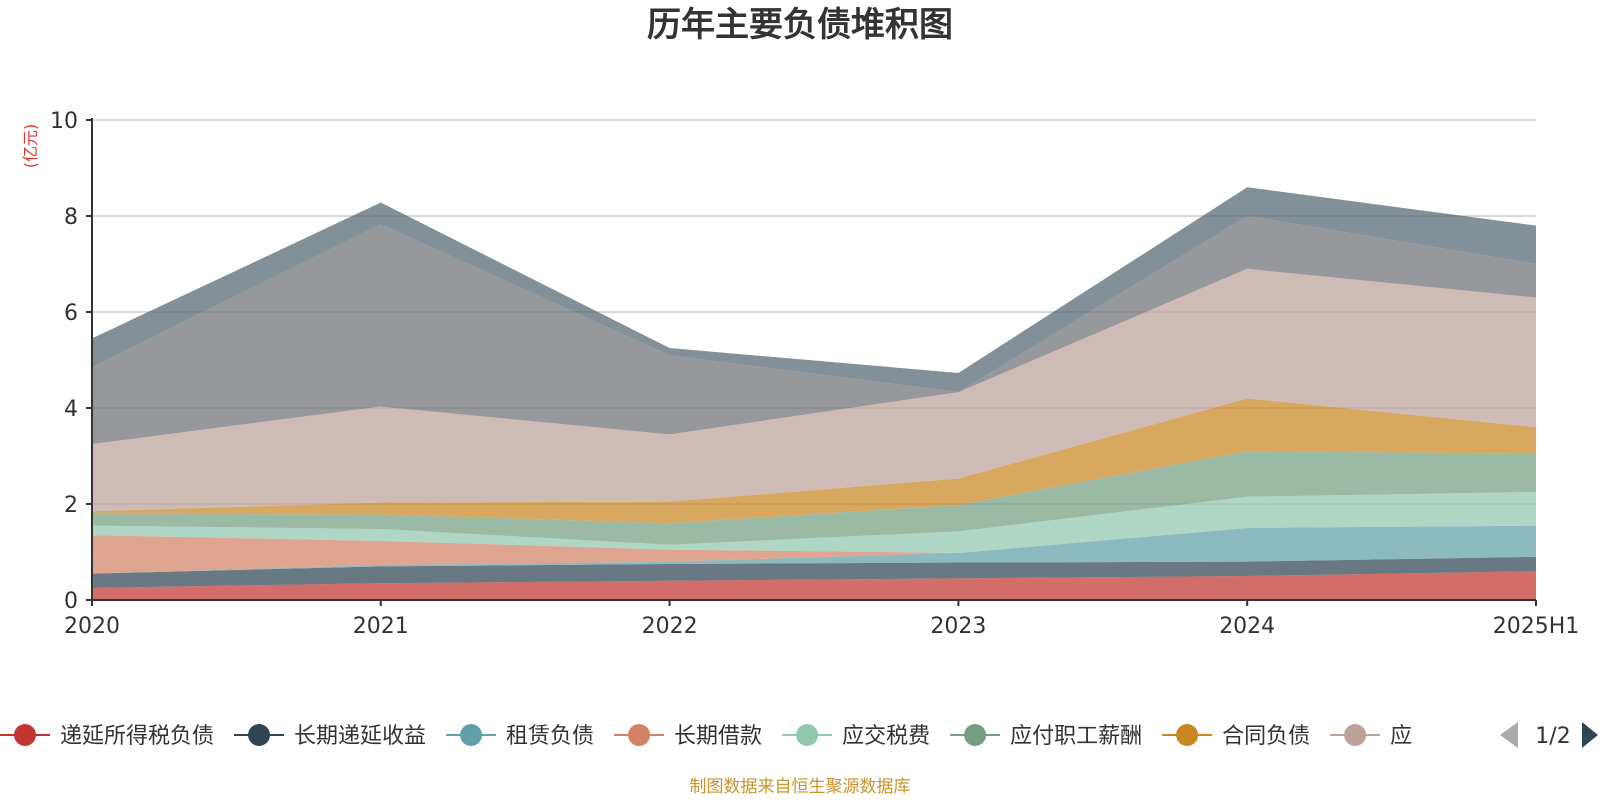 Image resolution: width=1600 pixels, height=800 pixels. What do you see at coordinates (1536, 626) in the screenshot?
I see `x-tick-label: 2025H1` at bounding box center [1536, 626].